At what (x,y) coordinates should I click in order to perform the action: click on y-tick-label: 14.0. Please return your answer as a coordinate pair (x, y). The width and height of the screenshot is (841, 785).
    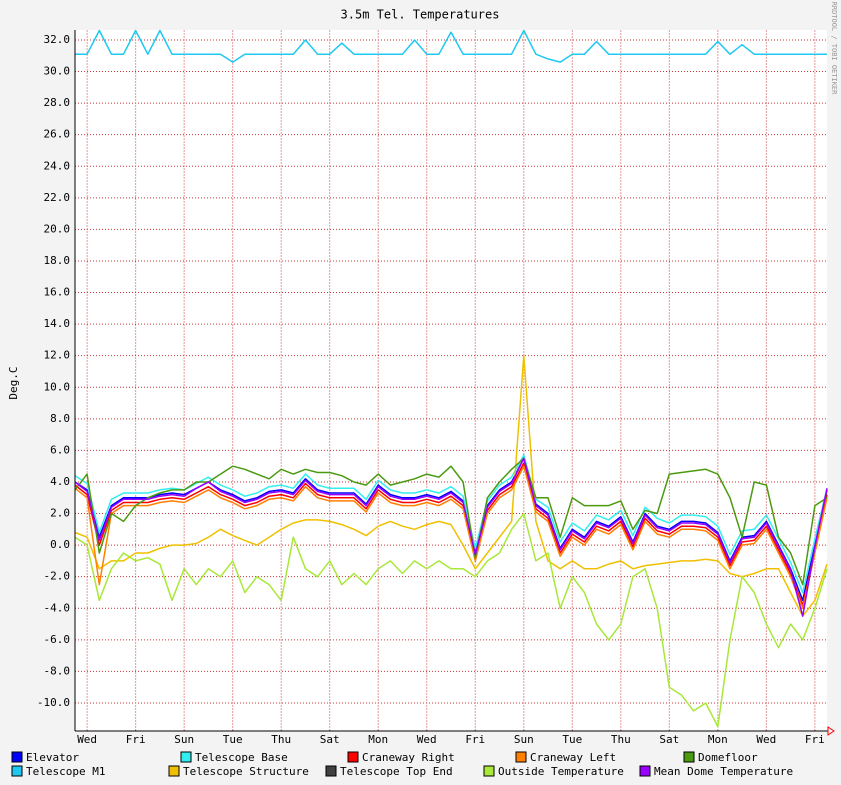
    Looking at the image, I should click on (57, 323).